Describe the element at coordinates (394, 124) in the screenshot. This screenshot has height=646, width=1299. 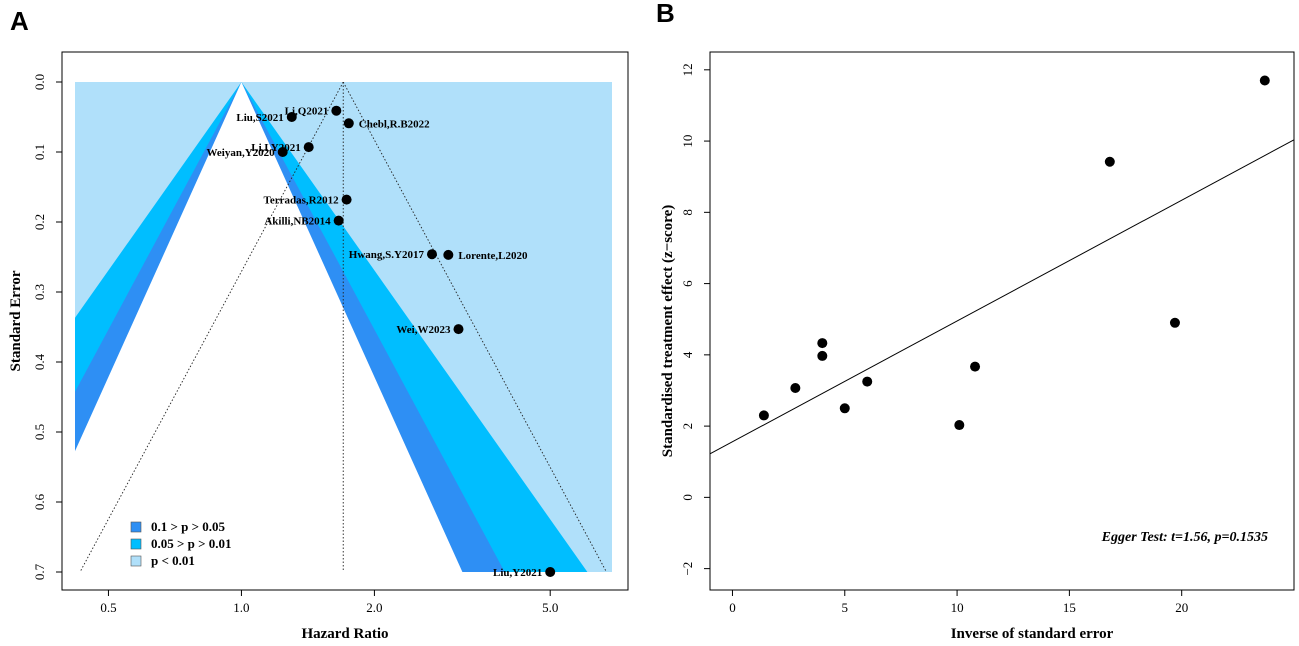
I see `study-label: Chebl,R.B2022` at that location.